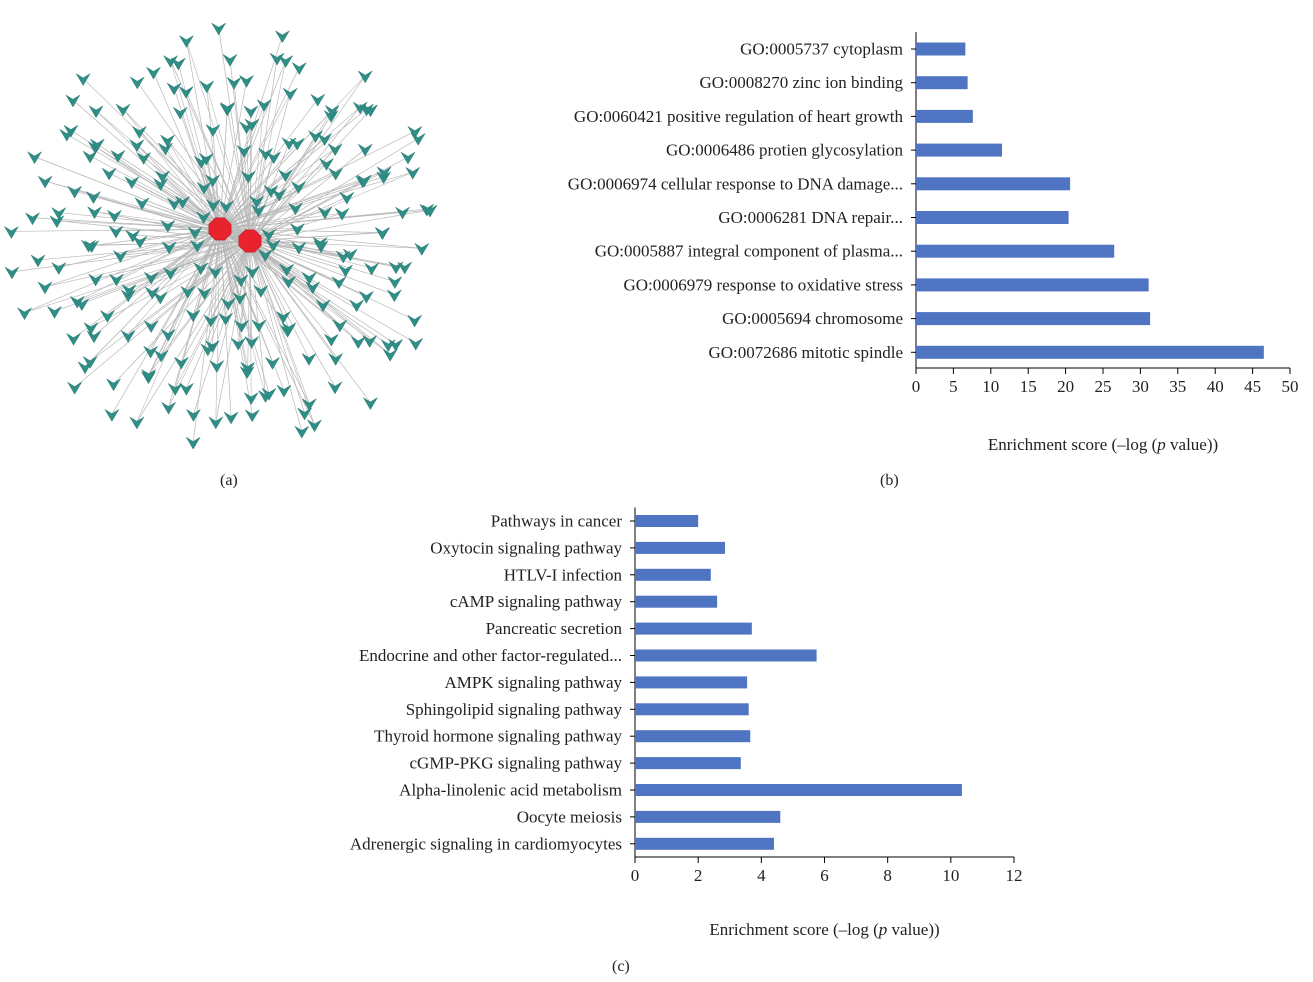  Describe the element at coordinates (510, 790) in the screenshot. I see `y-tick-label: Alpha-linolenic acid metabolism` at that location.